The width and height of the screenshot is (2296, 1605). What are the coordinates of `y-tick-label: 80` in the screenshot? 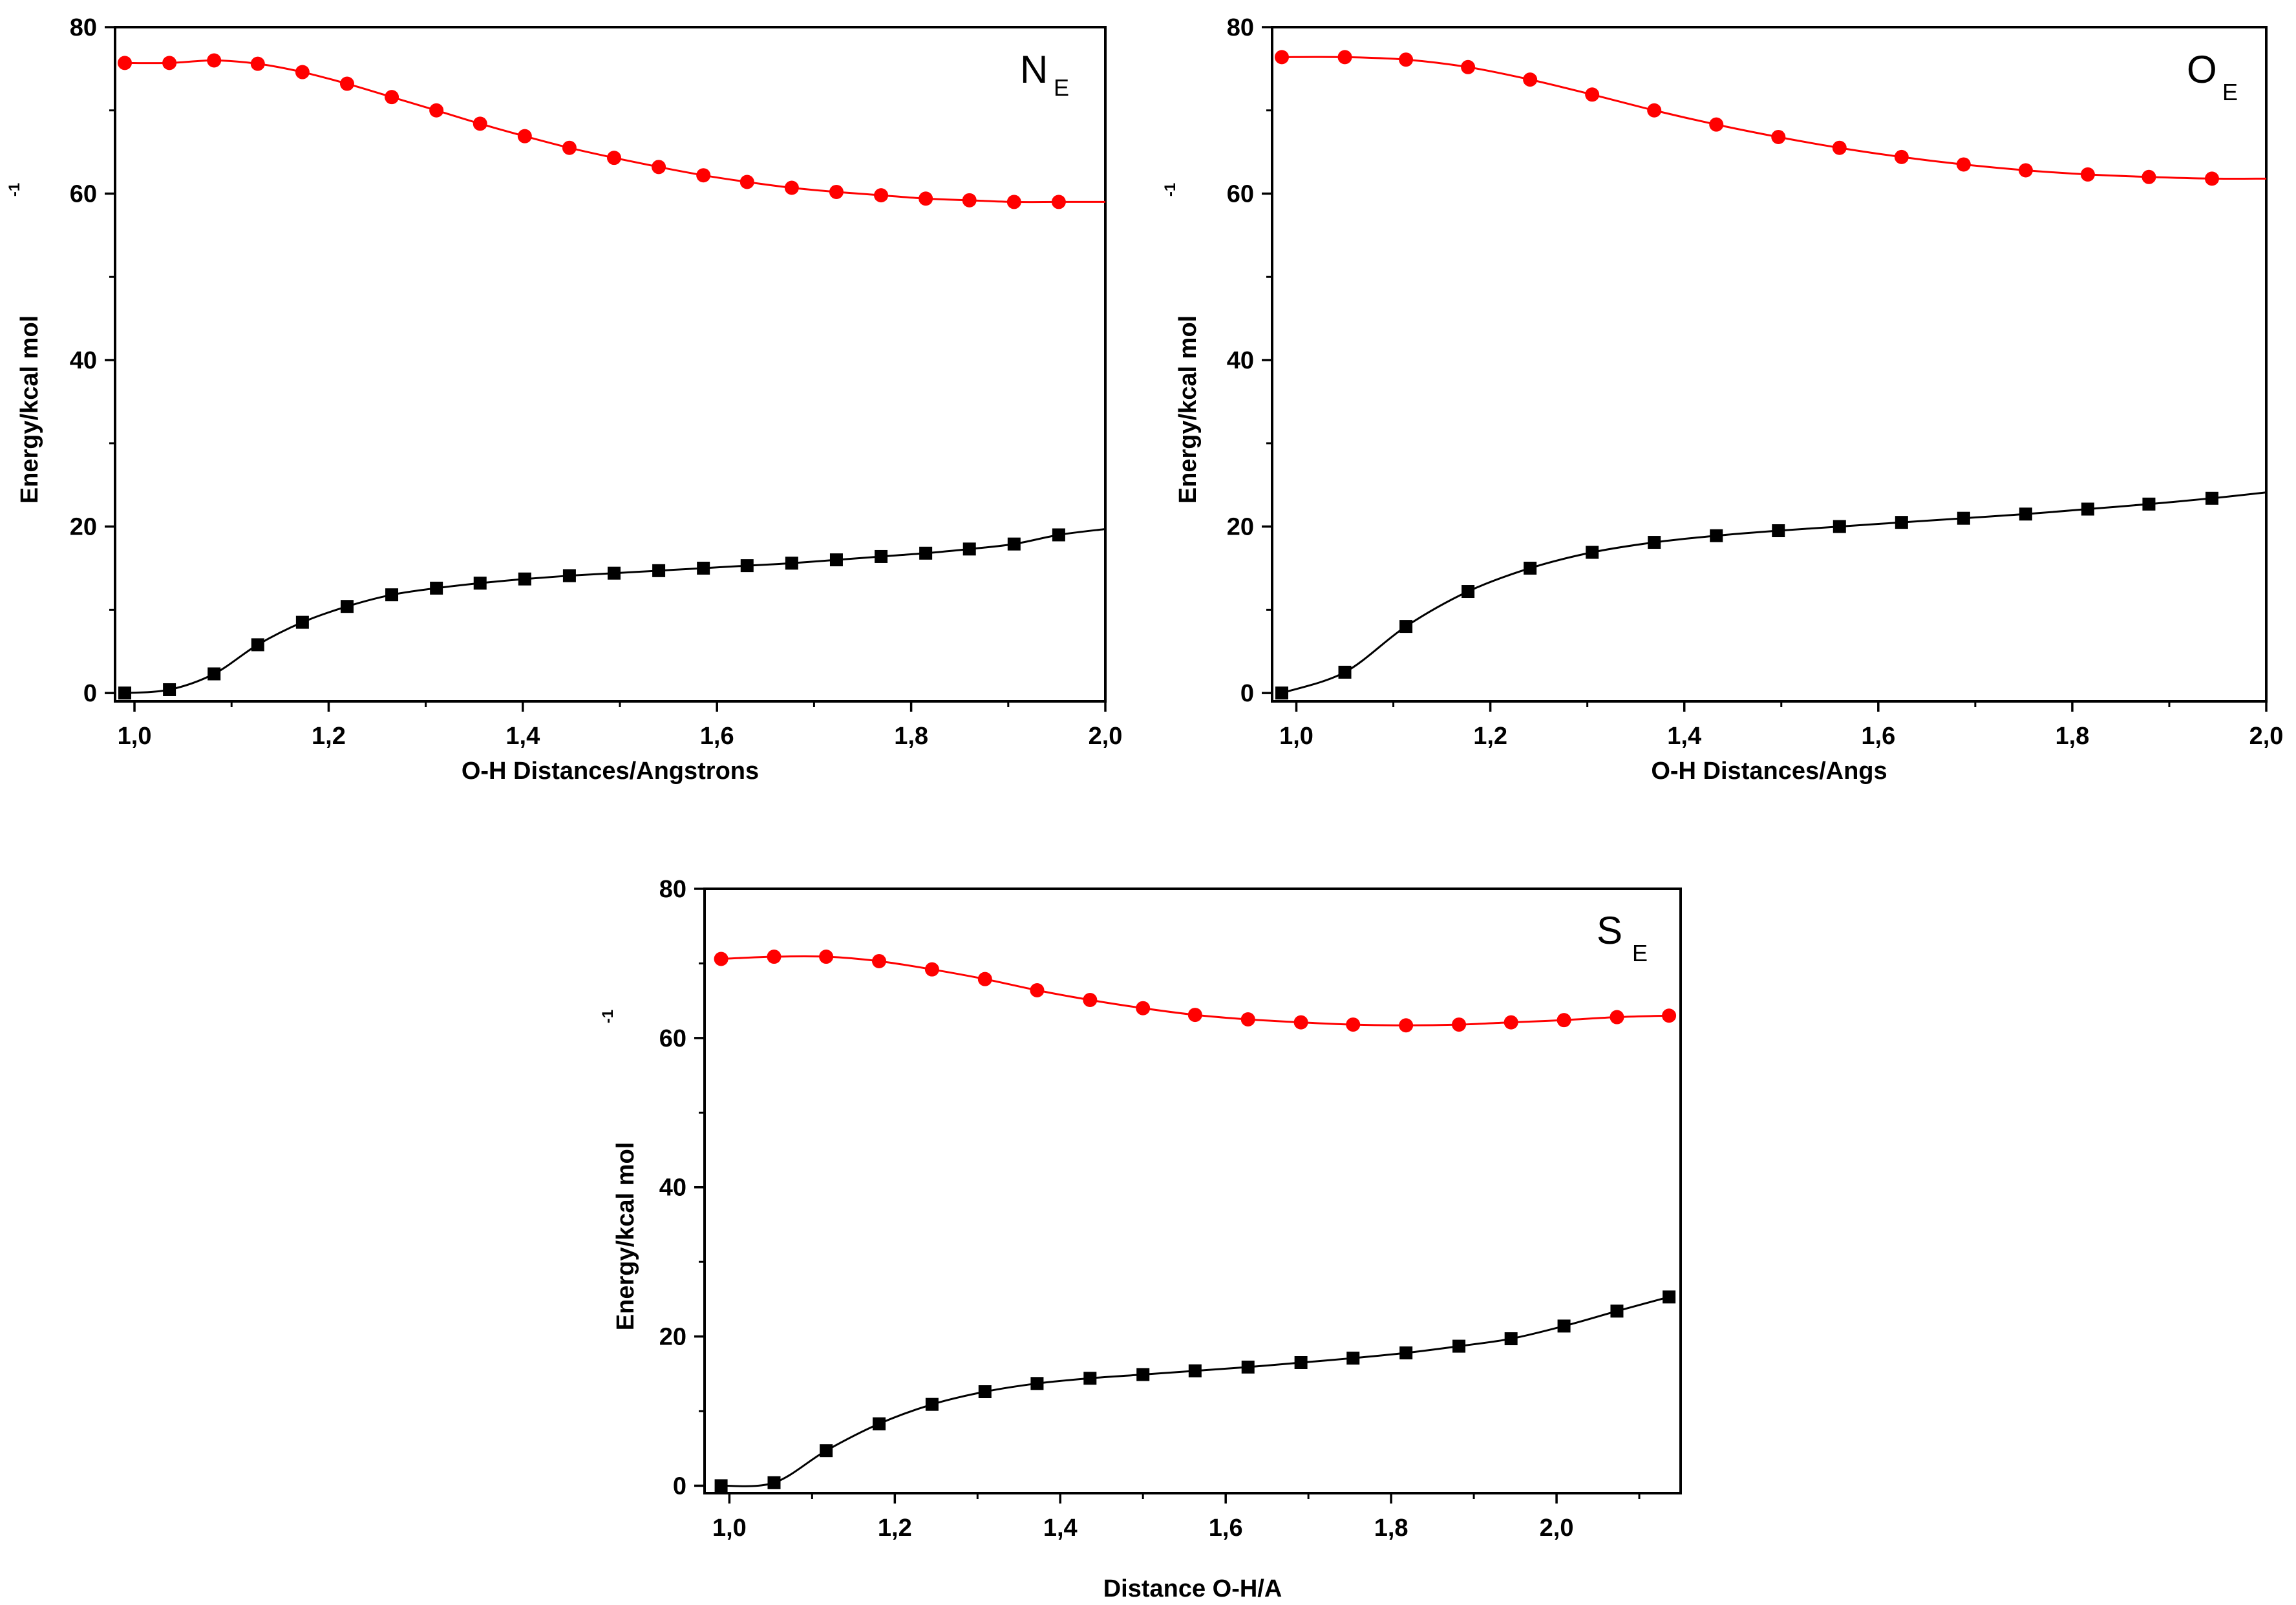 It's located at (1240, 27).